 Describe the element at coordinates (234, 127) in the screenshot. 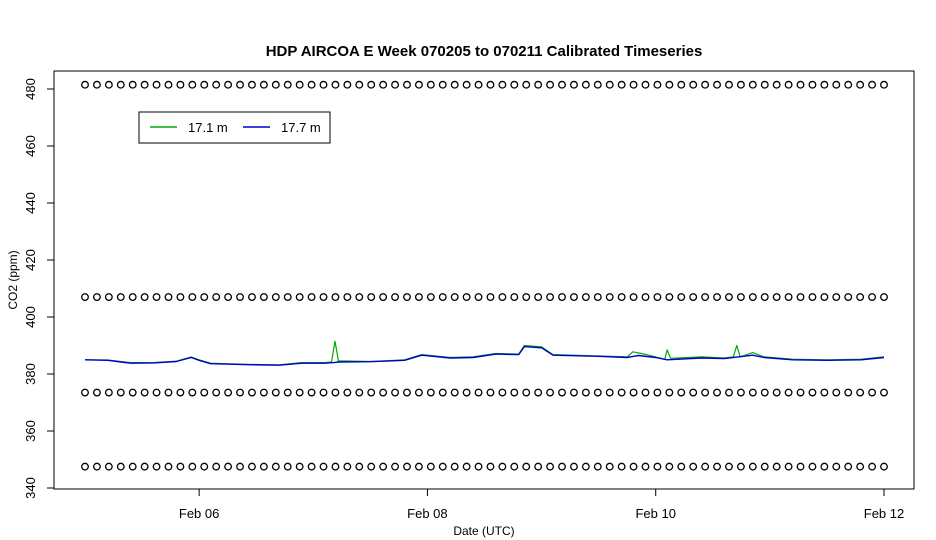

I see `legend: 17.1 m 17.7 m` at that location.